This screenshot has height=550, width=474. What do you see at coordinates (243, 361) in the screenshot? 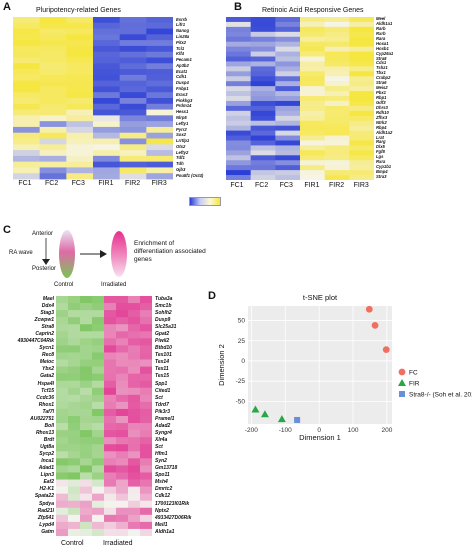
I see `y-tick-label: 0` at bounding box center [243, 361].